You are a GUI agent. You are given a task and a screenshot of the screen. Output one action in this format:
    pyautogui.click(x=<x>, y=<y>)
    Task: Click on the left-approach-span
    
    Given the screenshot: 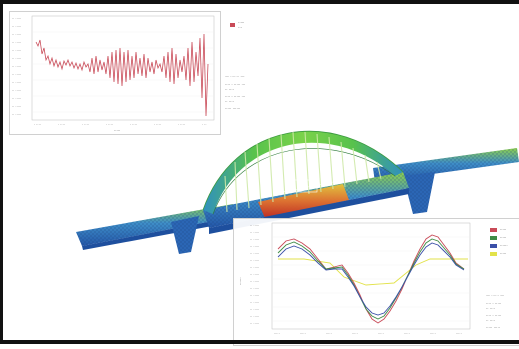 What is the action you would take?
    pyautogui.click(x=157, y=229)
    